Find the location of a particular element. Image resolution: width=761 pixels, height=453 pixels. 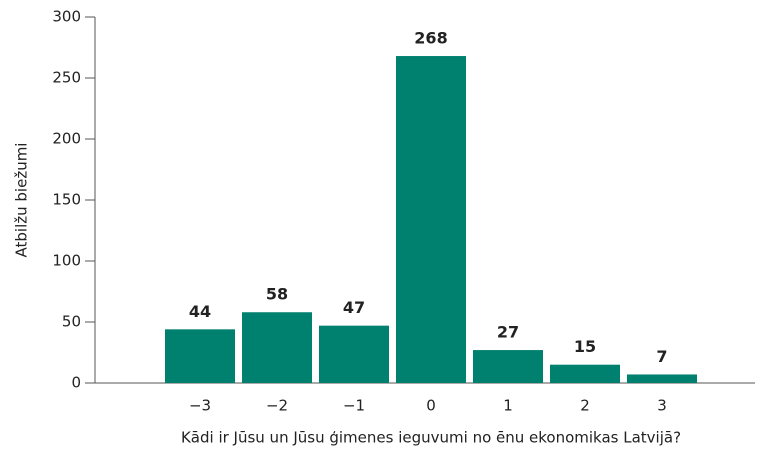

y-tick-label: 150 is located at coordinates (66, 200).